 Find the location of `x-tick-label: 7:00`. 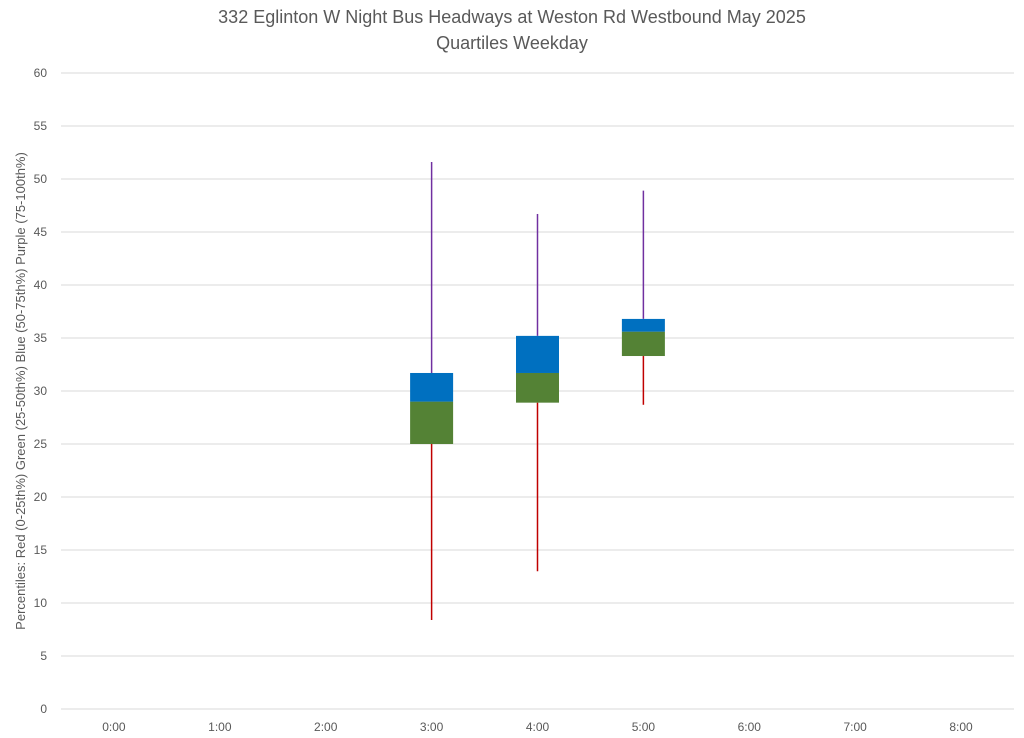

x-tick-label: 7:00 is located at coordinates (855, 727).